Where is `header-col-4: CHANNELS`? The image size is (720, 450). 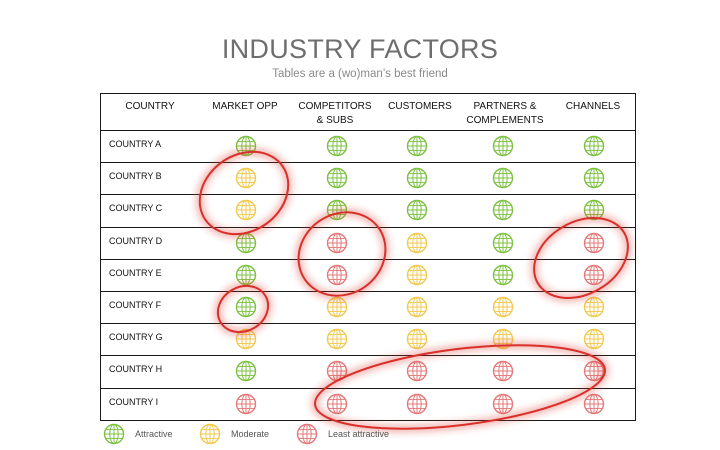
header-col-4: CHANNELS is located at coordinates (593, 107).